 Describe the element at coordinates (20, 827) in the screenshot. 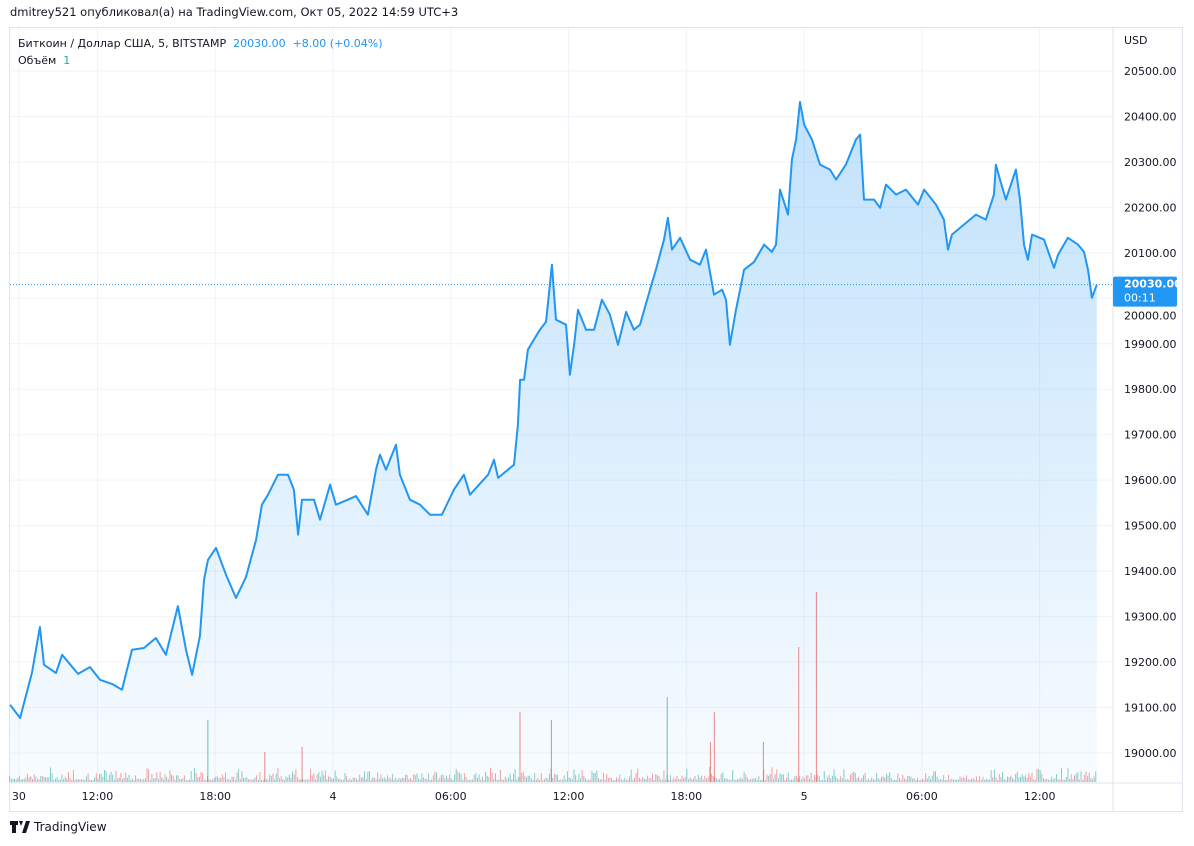

I see `tradingview-logo-icon` at that location.